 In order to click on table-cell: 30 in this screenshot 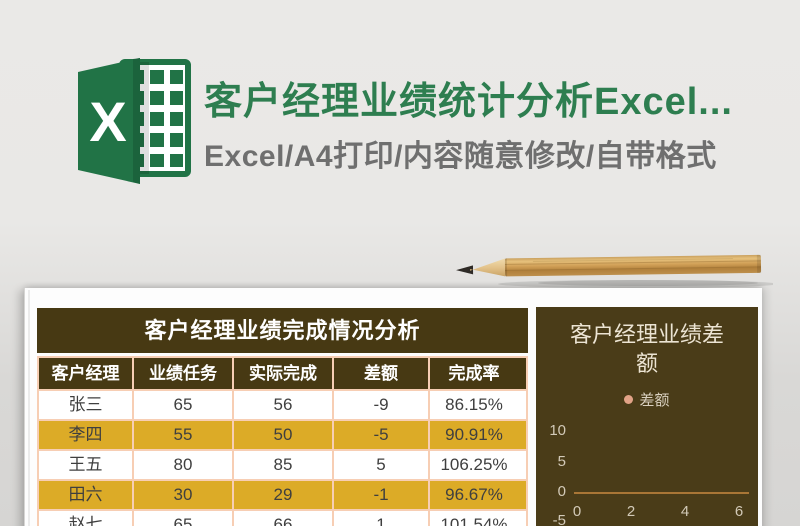, I will do `click(184, 495)`.